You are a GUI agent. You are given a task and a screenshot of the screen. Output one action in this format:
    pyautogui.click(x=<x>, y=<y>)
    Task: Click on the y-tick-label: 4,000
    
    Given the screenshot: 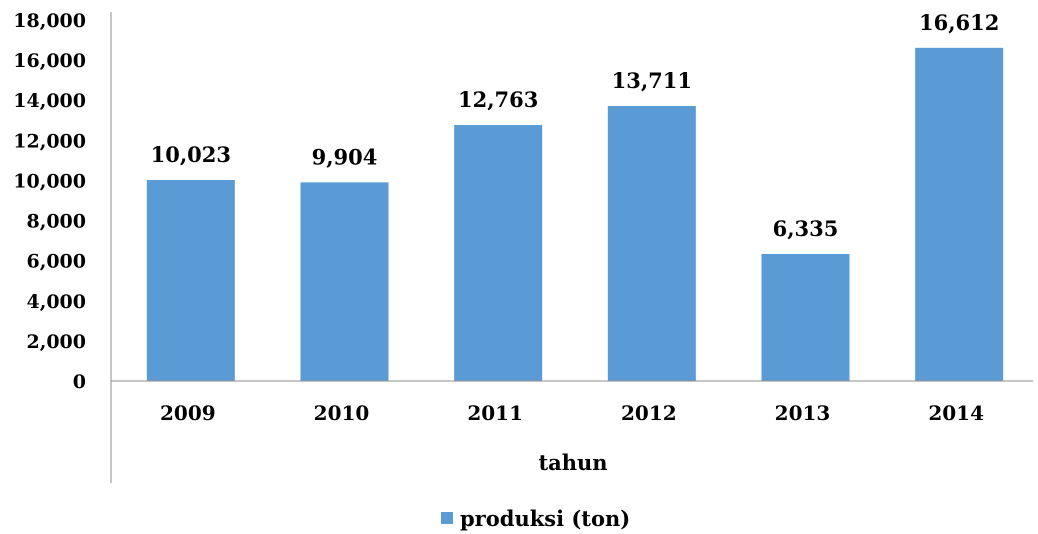 What is the action you would take?
    pyautogui.click(x=57, y=302)
    